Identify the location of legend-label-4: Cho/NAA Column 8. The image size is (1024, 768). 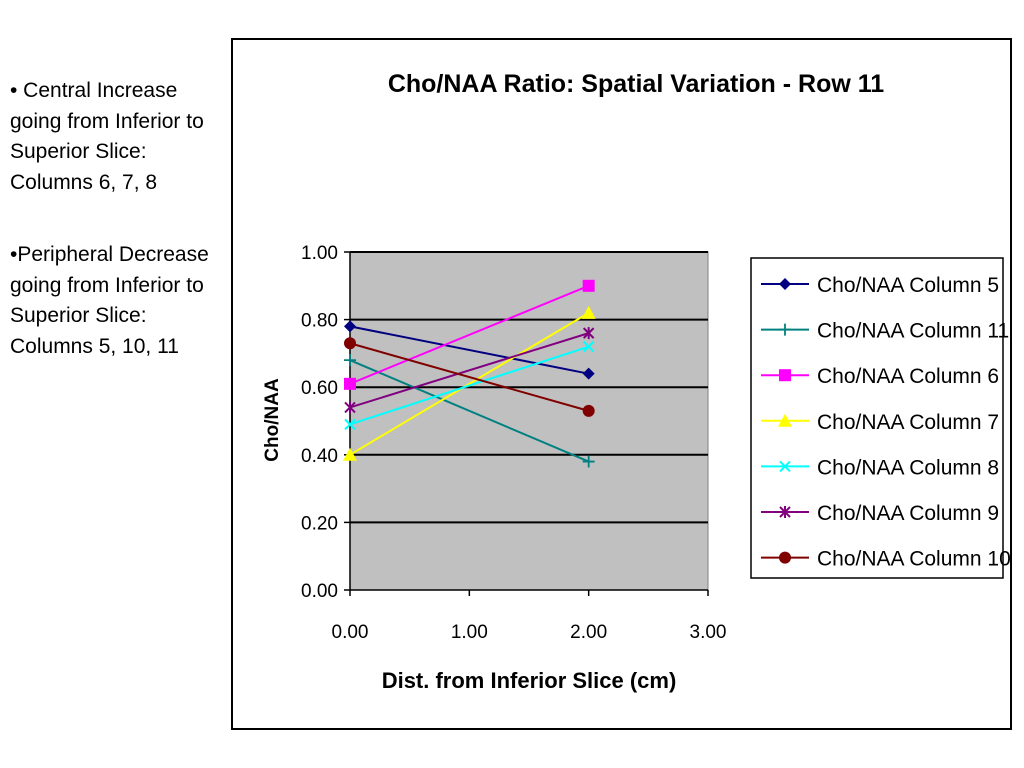
(908, 467).